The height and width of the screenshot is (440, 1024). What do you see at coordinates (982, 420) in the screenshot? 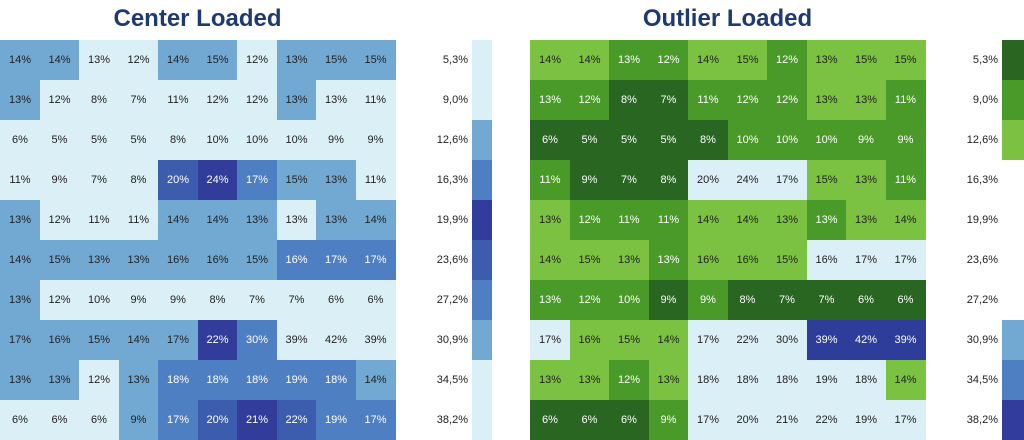
I see `scale-tick-label-outlier: 38,2%` at bounding box center [982, 420].